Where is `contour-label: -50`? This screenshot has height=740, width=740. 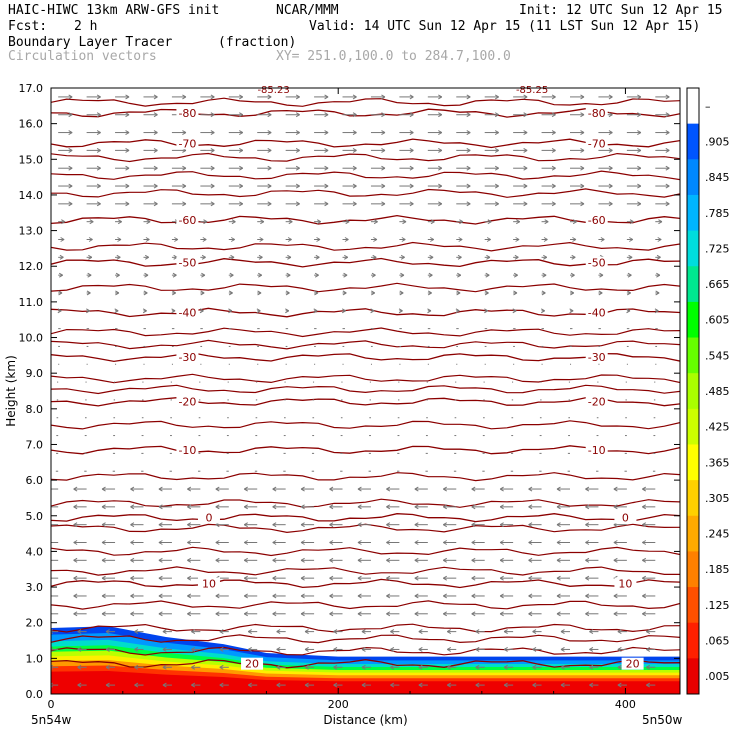
contour-label: -50 is located at coordinates (597, 263).